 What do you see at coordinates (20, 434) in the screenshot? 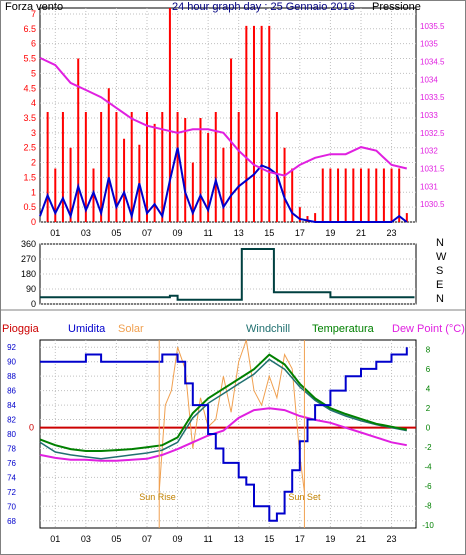
I see `chart3-left-axis-ticks: 68 70 72 74 76 78 80 82 84 86 88 90 92 0` at bounding box center [20, 434].